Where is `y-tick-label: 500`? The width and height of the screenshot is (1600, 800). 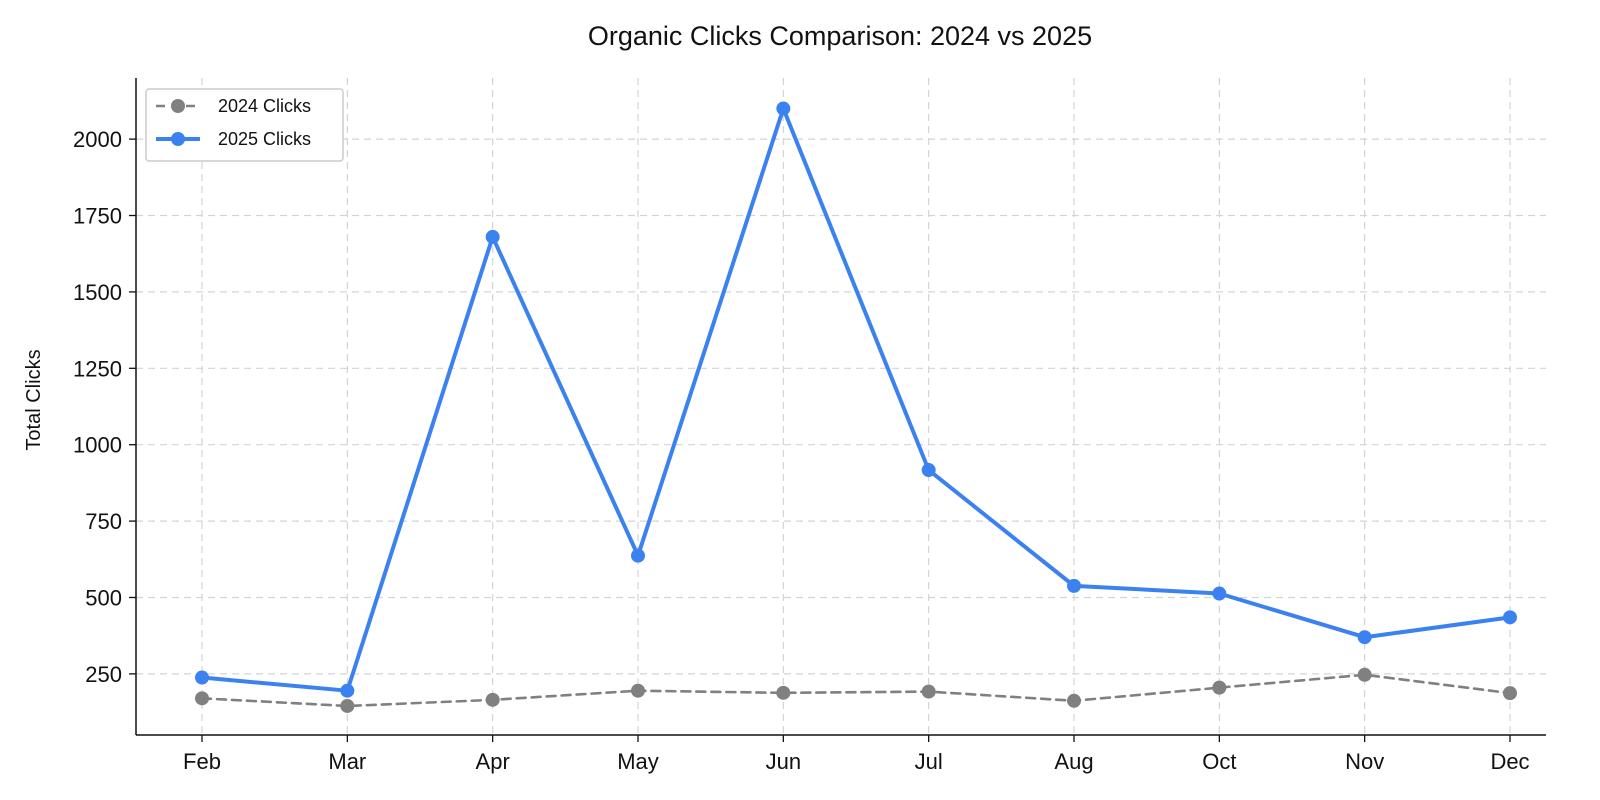 y-tick-label: 500 is located at coordinates (103, 597).